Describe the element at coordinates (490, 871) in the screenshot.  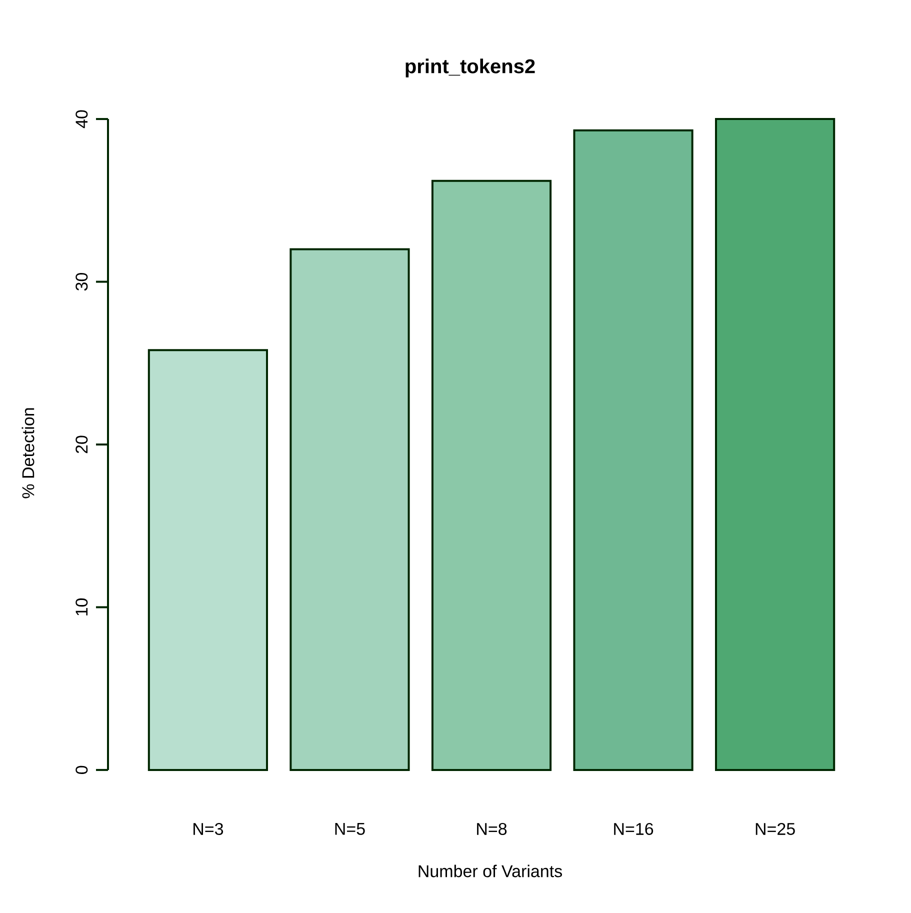
I see `x-axis-title: Number of Variants` at that location.